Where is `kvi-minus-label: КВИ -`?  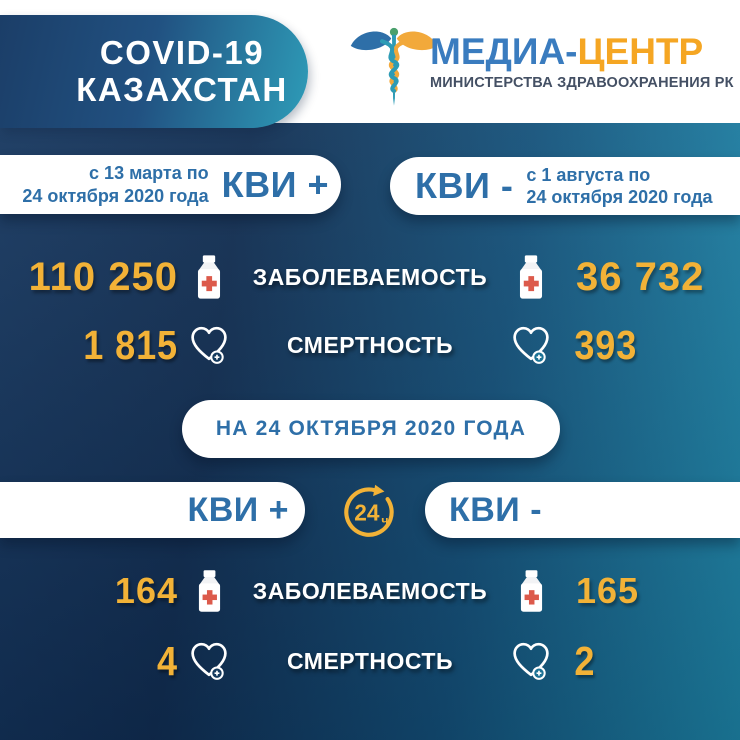 kvi-minus-label: КВИ - is located at coordinates (464, 185).